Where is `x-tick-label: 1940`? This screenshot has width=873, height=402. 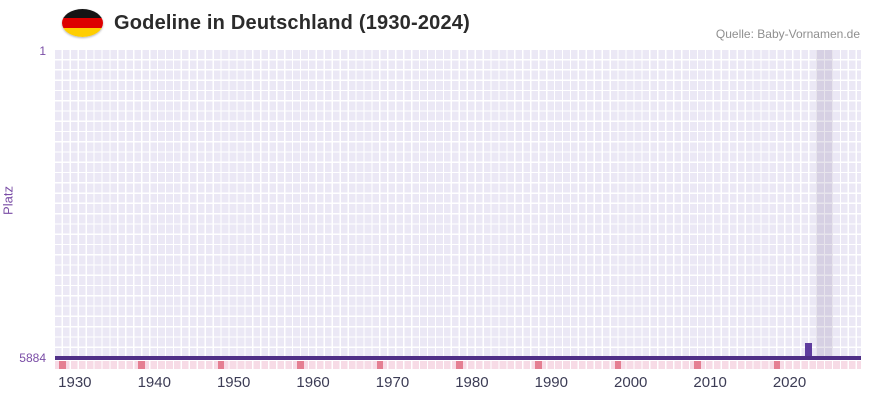
x-tick-label: 1940 is located at coordinates (154, 382).